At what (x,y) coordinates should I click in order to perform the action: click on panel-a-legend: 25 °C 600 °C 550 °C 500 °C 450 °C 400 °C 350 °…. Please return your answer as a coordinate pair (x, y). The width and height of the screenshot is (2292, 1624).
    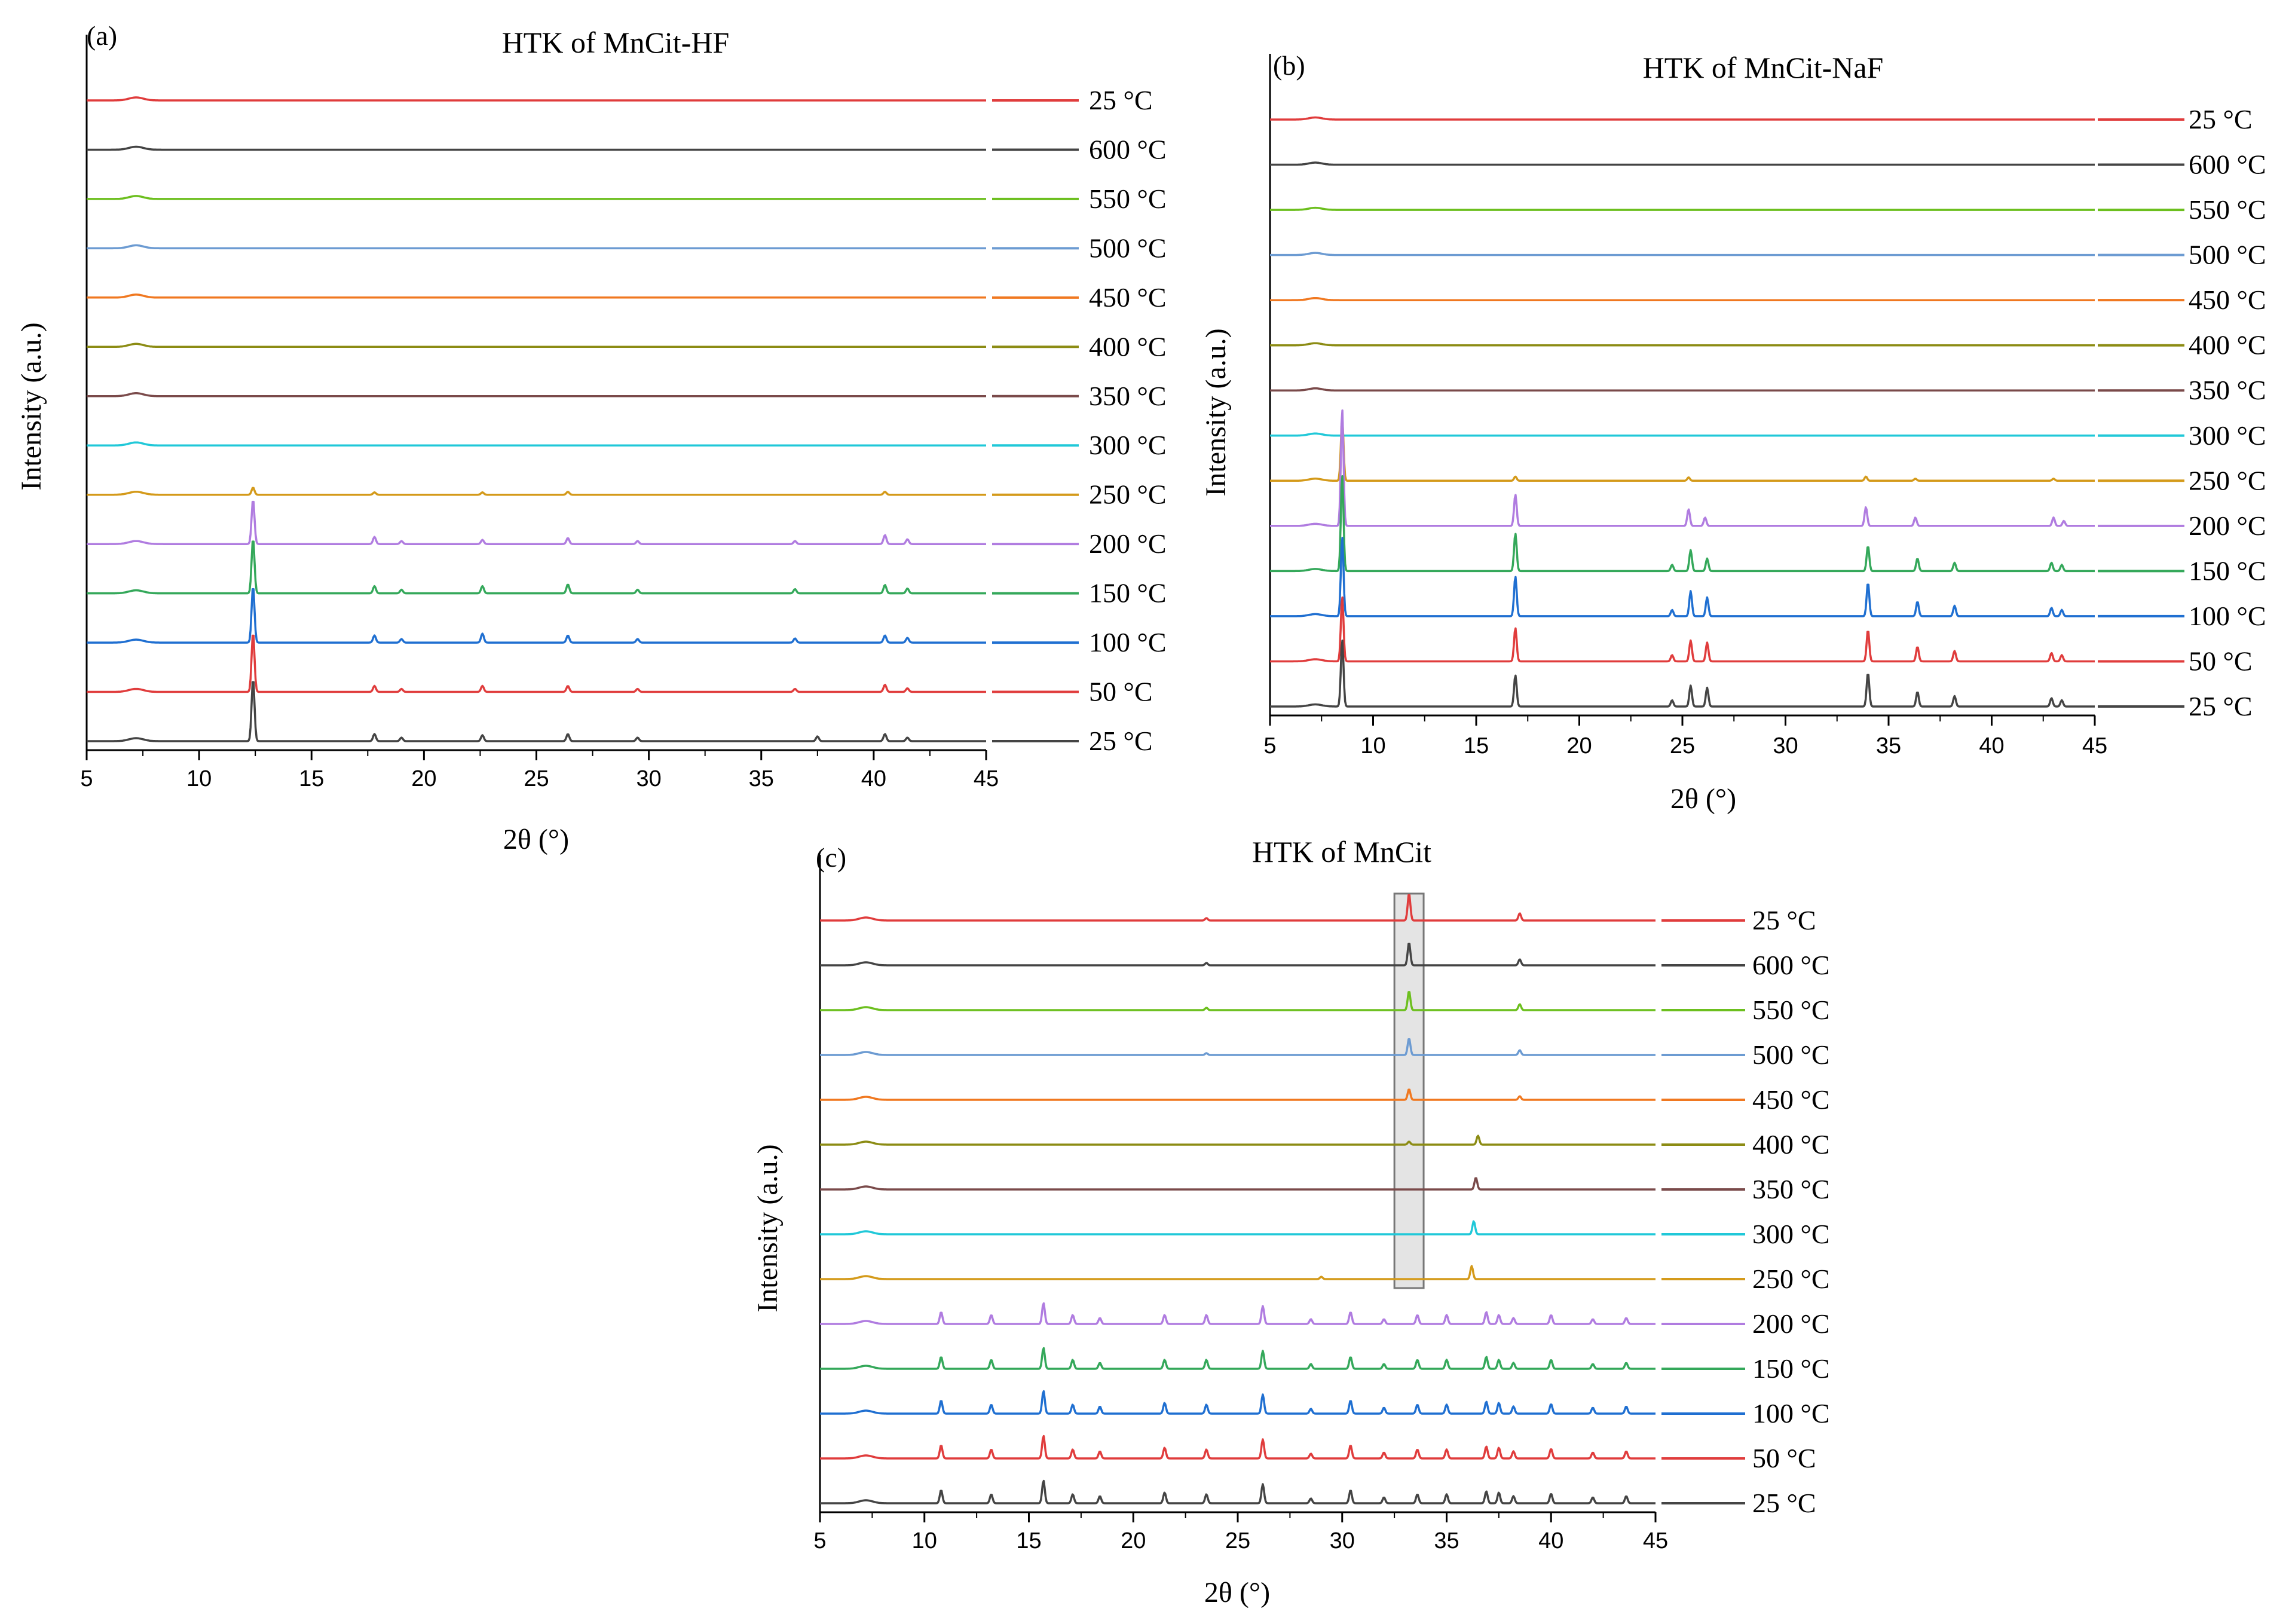
    Looking at the image, I should click on (1079, 420).